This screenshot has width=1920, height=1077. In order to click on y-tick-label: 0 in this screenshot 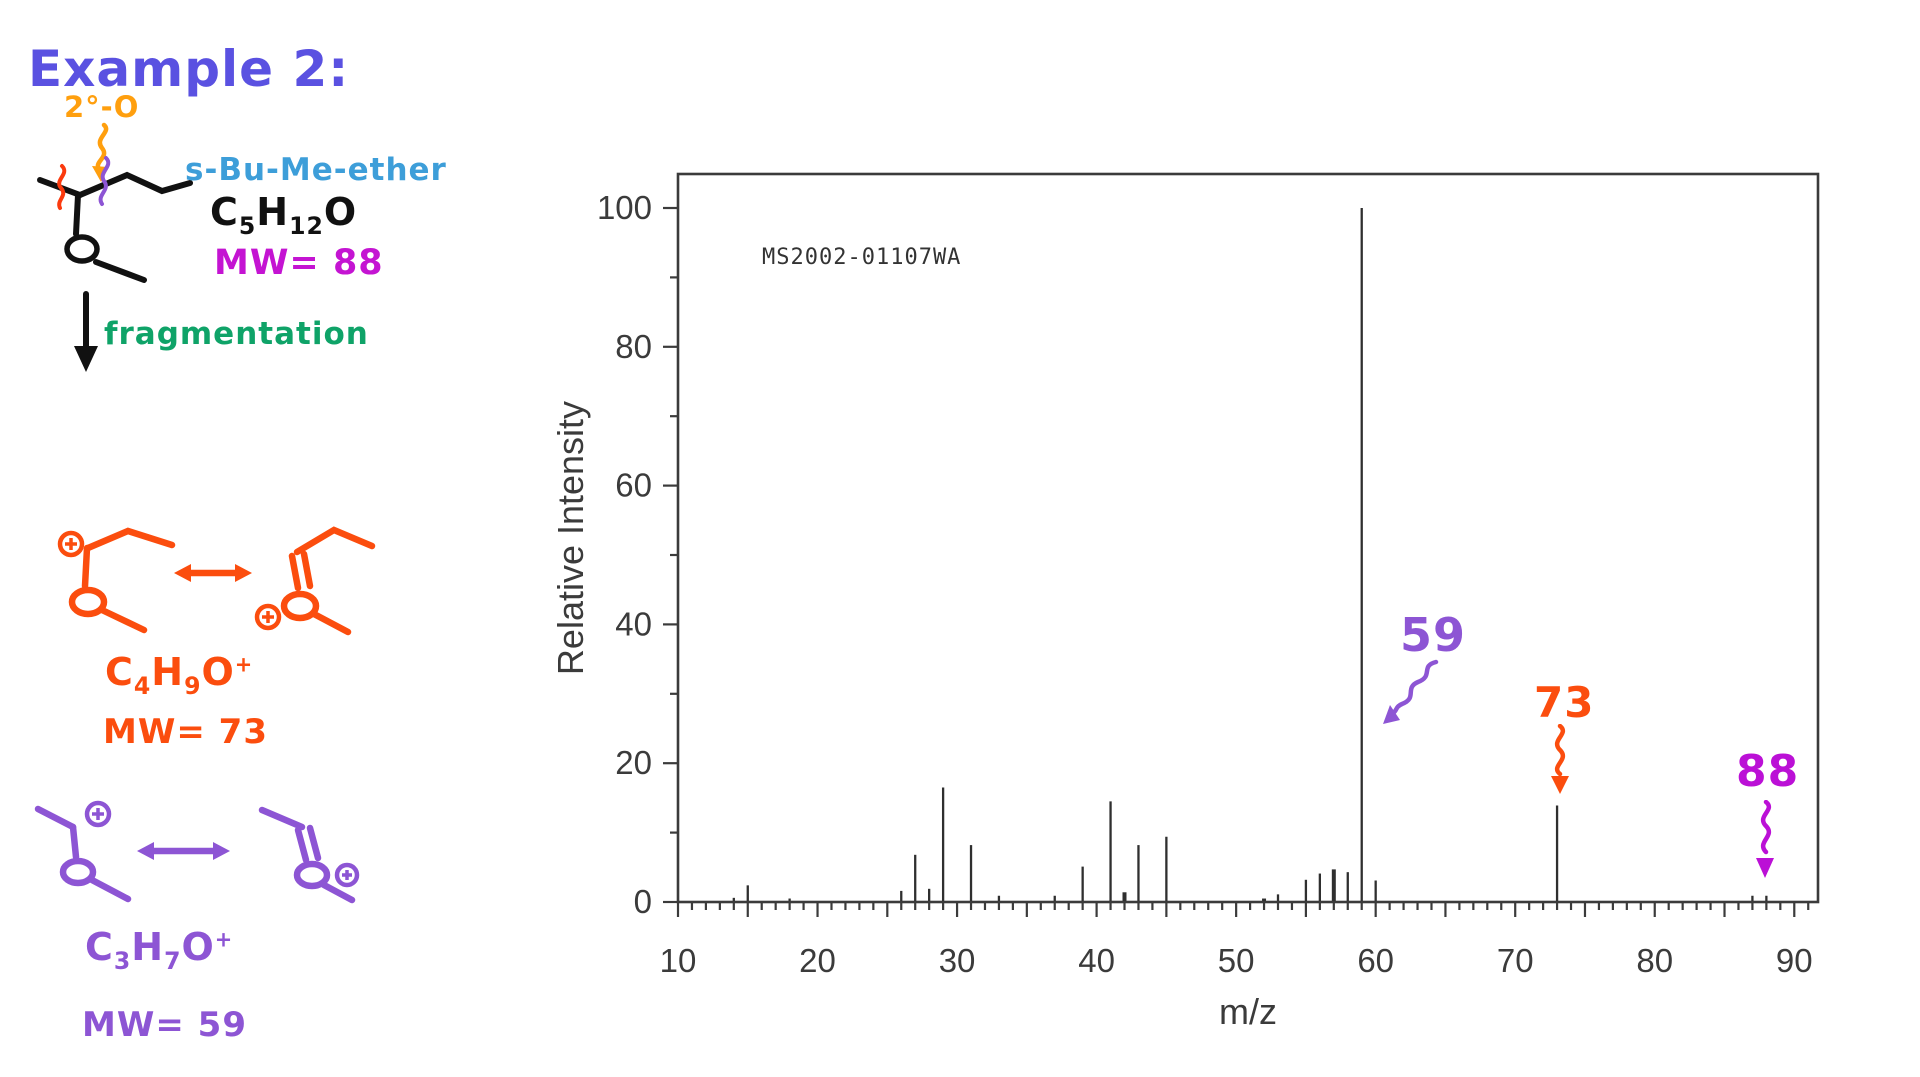, I will do `click(643, 901)`.